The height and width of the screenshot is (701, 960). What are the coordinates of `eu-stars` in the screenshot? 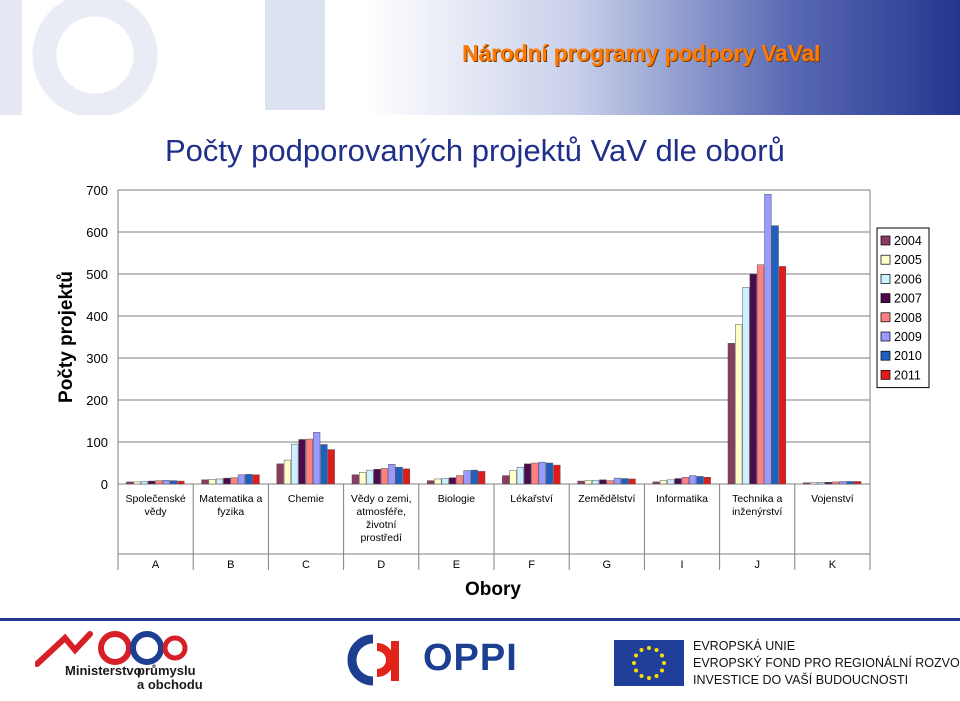 It's located at (649, 663).